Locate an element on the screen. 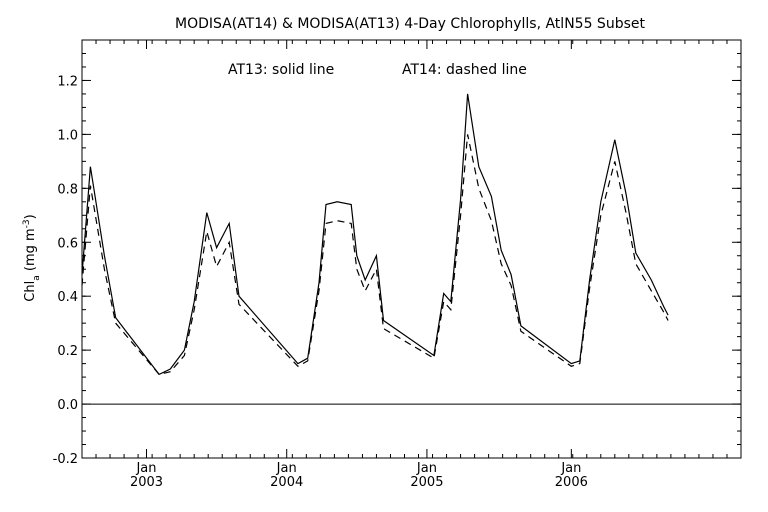 The height and width of the screenshot is (512, 768). y-tick-label: 0.0 is located at coordinates (67, 405).